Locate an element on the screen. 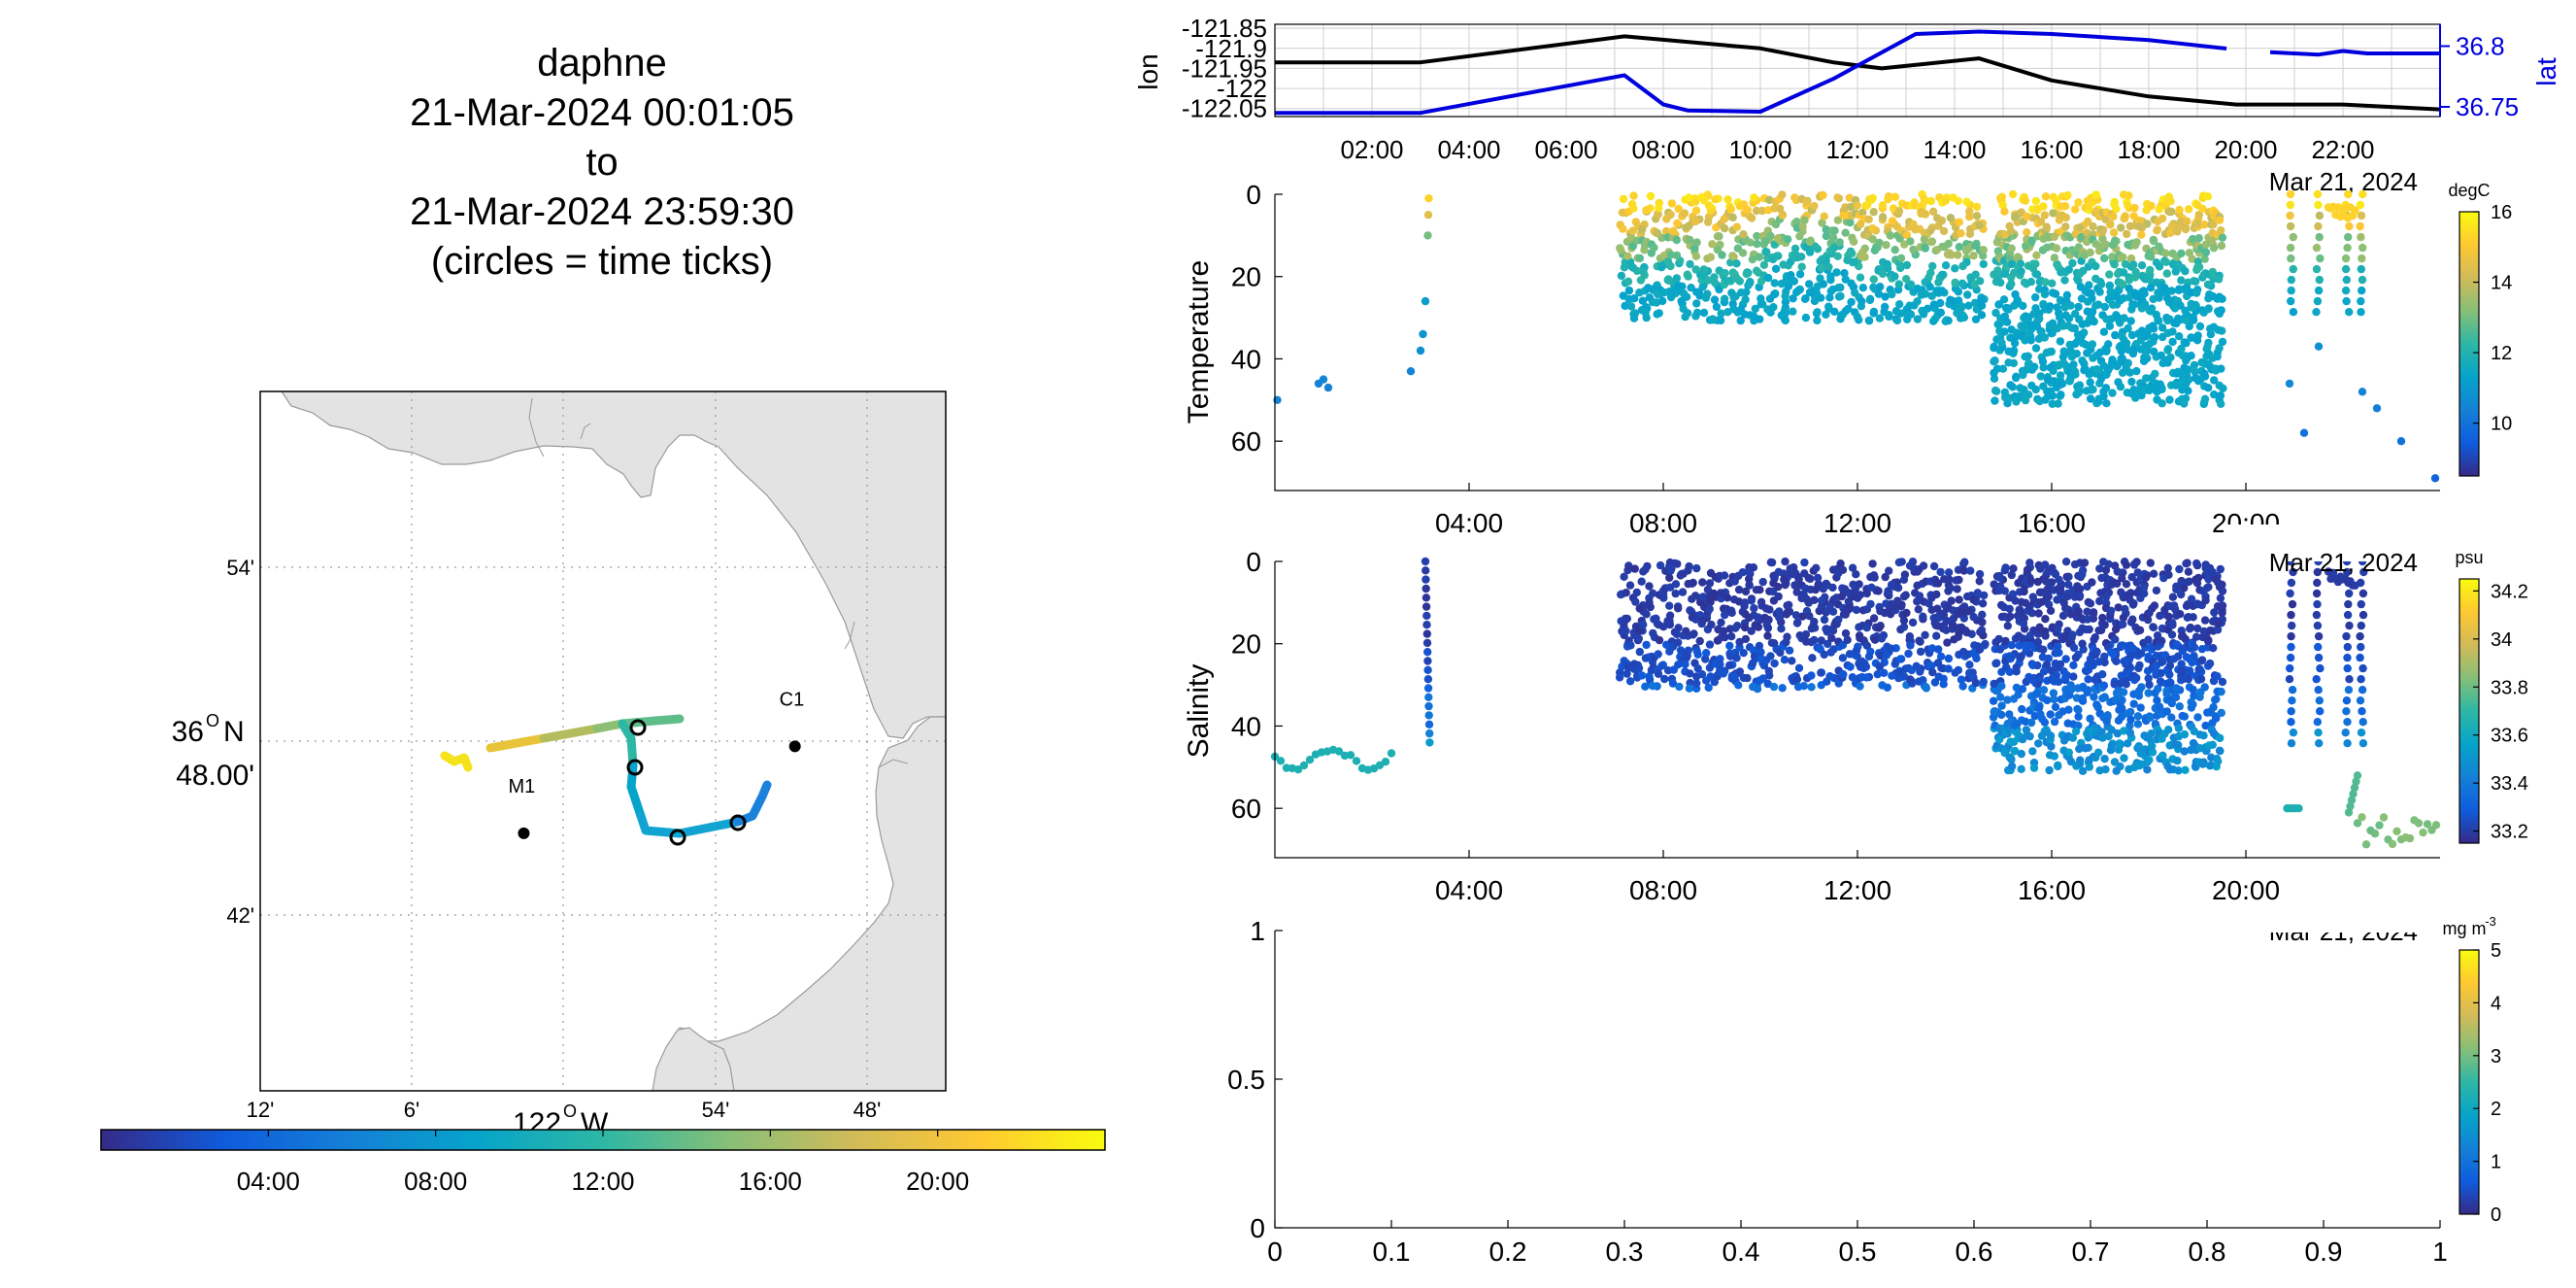 The image size is (2576, 1288). x-tick-label: 0.8 is located at coordinates (2208, 1252).